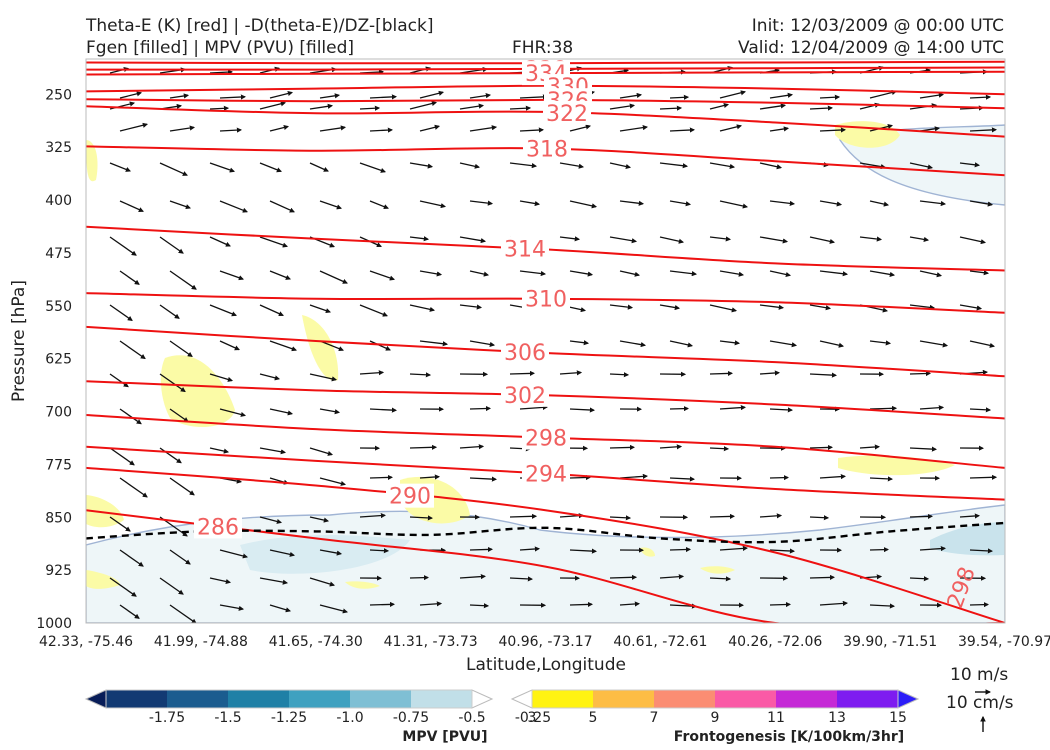 The image size is (1050, 750). I want to click on y-axis-label: Pressure [hPa], so click(19, 341).